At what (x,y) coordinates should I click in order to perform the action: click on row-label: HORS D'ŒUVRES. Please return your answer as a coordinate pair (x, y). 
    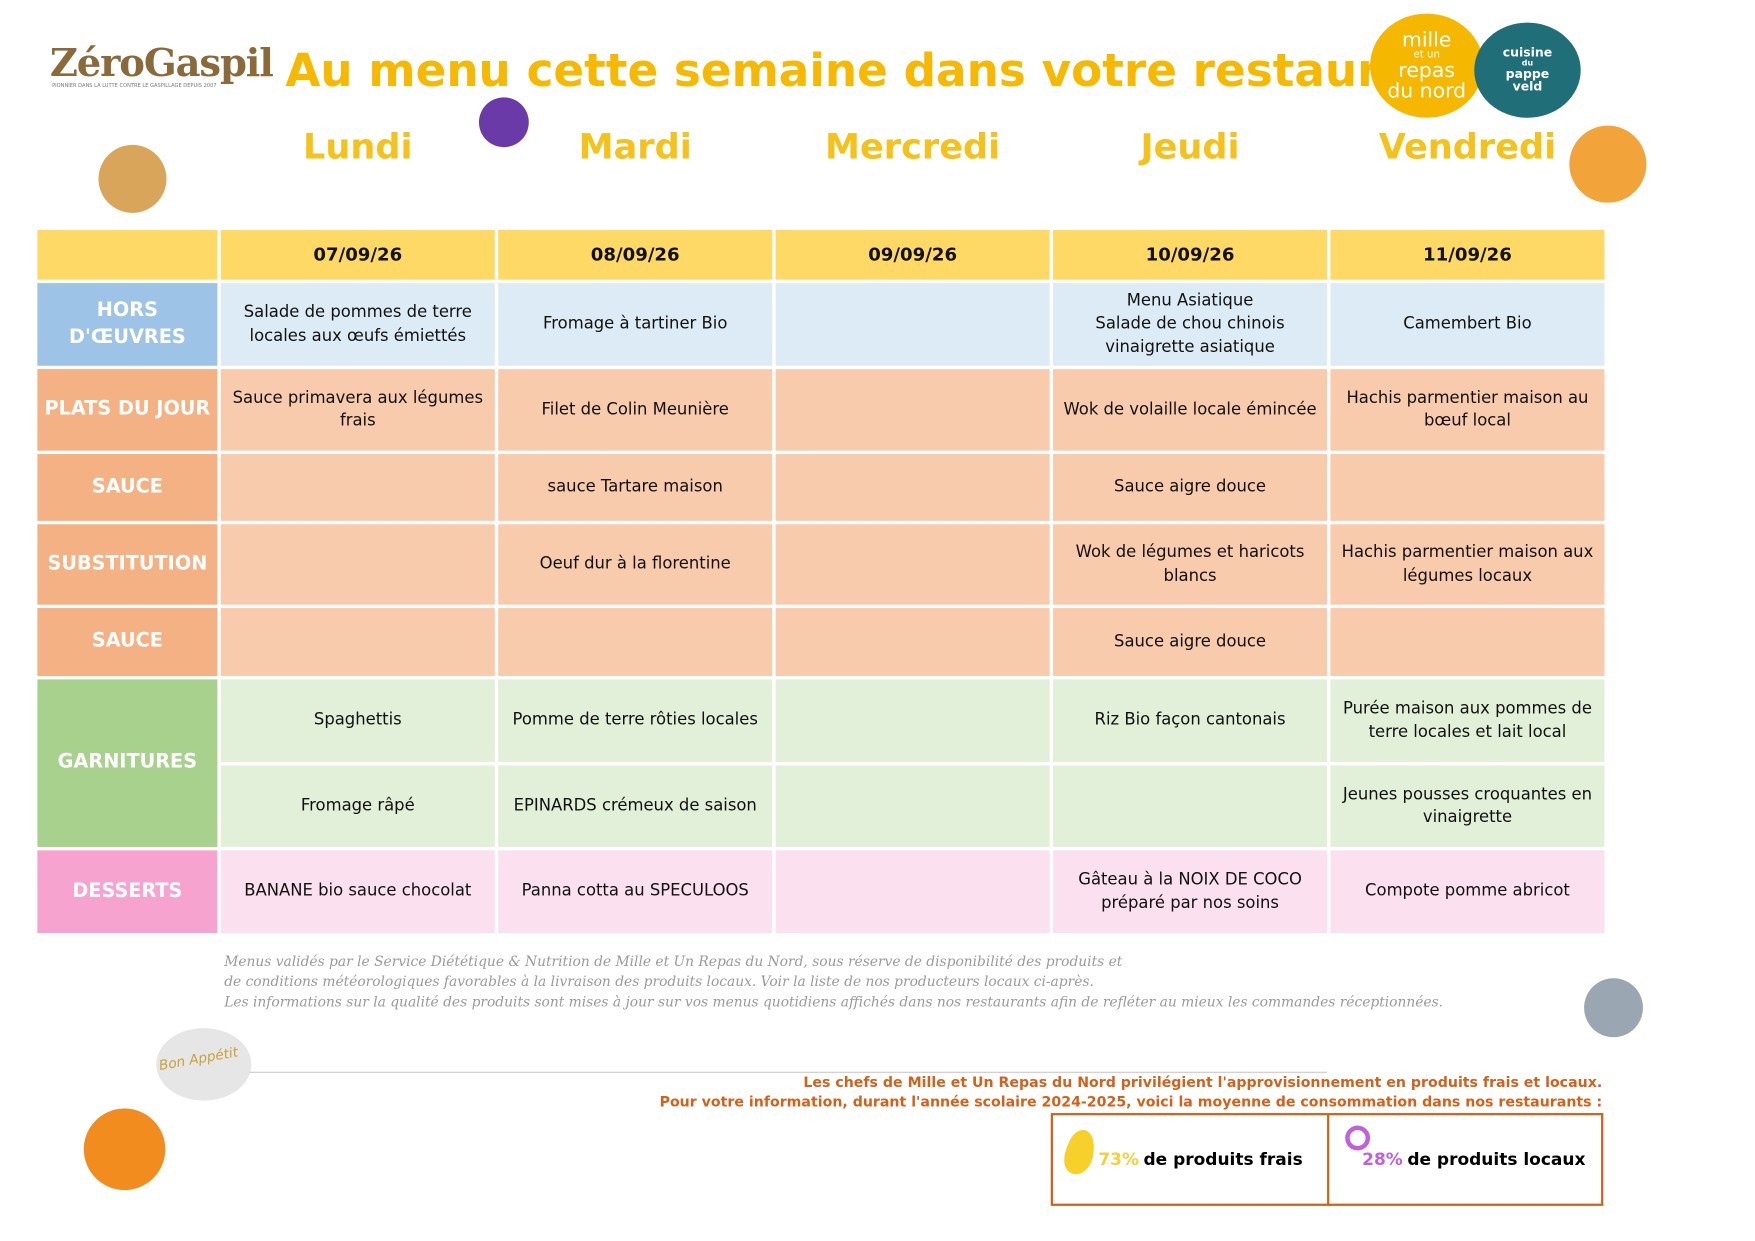
    Looking at the image, I should click on (127, 324).